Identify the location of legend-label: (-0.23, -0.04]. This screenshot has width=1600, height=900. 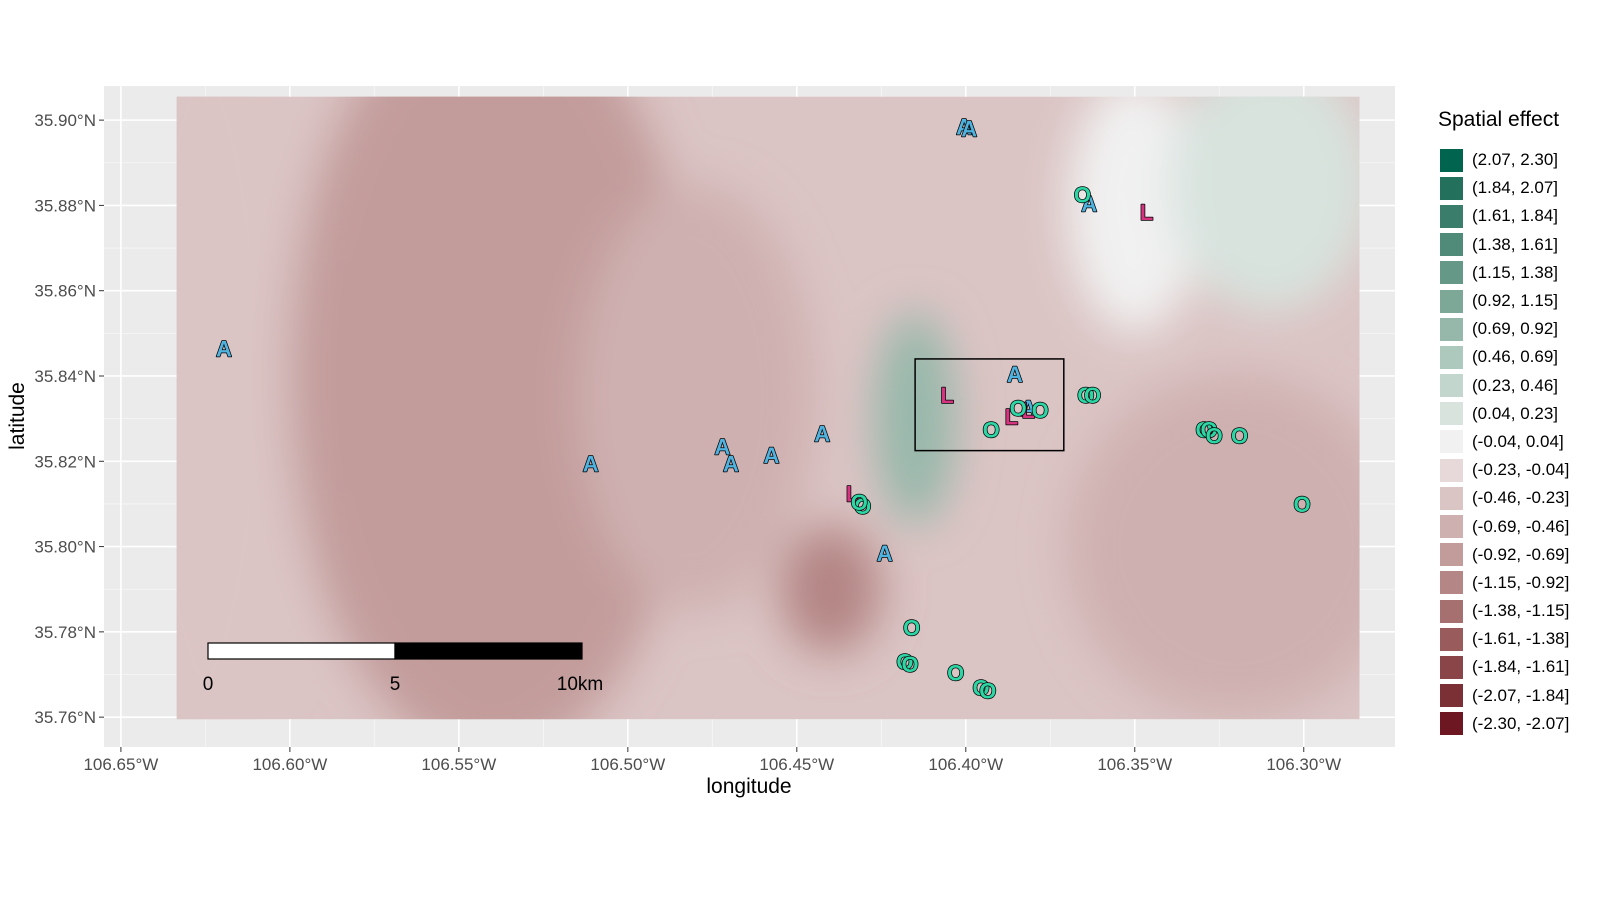
(1521, 470).